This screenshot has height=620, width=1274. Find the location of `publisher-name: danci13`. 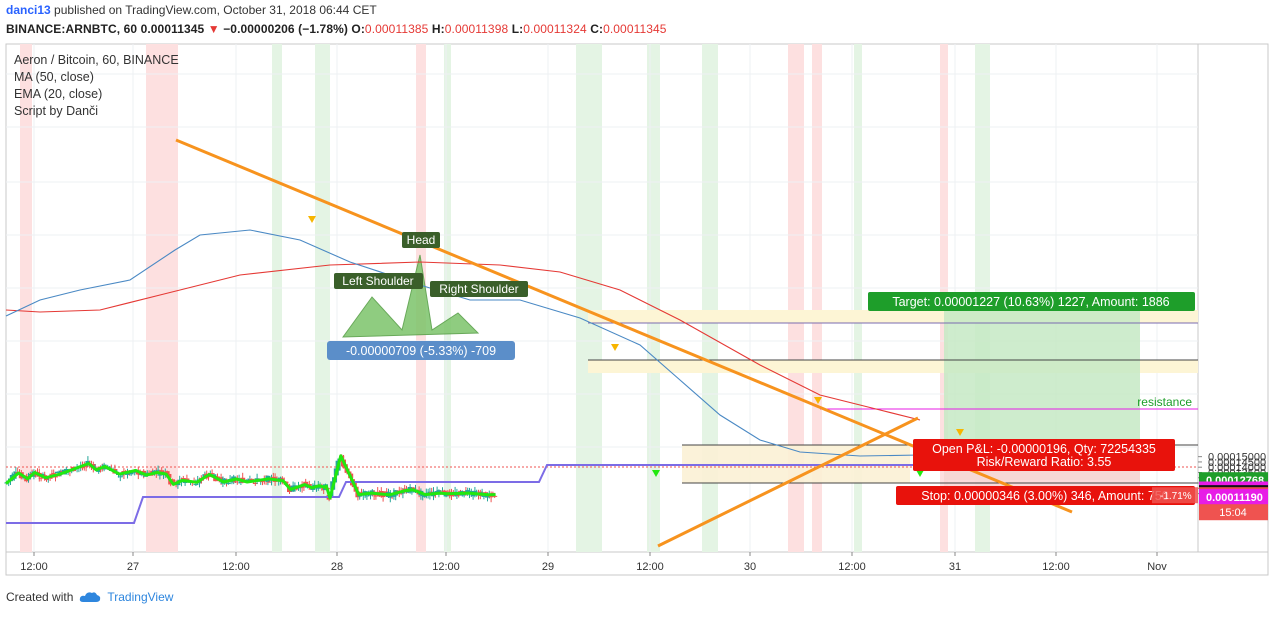

publisher-name: danci13 is located at coordinates (28, 10).